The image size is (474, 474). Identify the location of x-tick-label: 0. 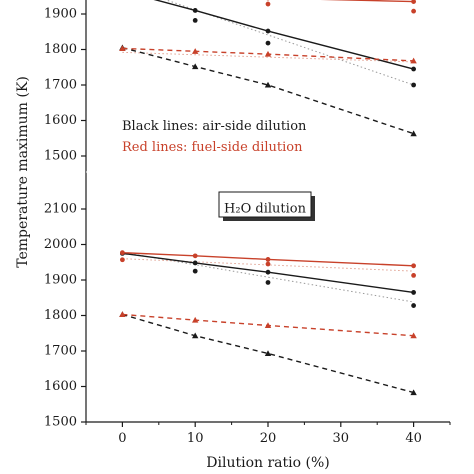
(122, 438).